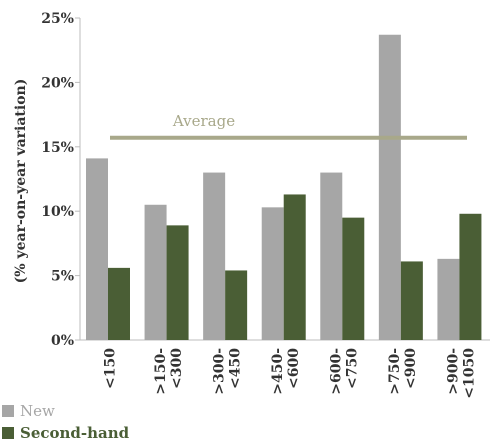 This screenshot has width=493, height=443. Describe the element at coordinates (203, 121) in the screenshot. I see `average-label: Average` at that location.